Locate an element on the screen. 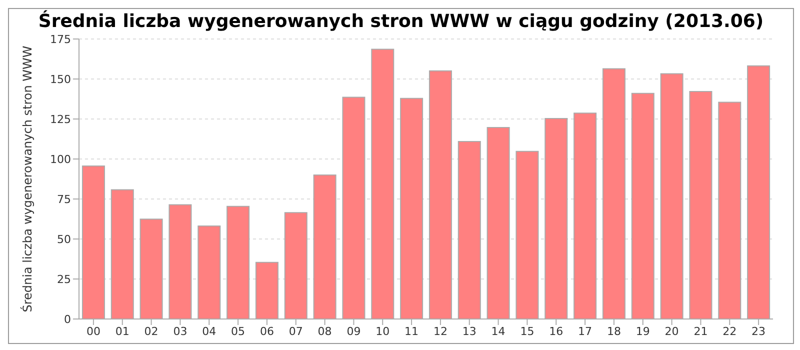  x-tick-label: 22 is located at coordinates (729, 331).